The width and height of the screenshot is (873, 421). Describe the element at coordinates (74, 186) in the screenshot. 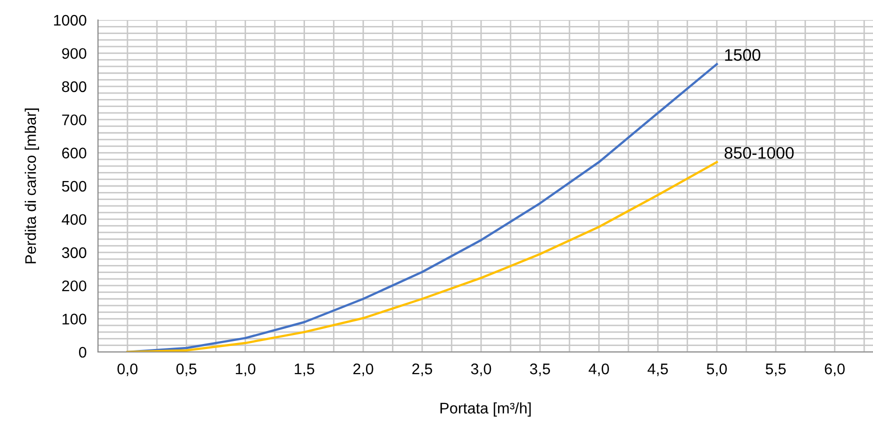

I see `y-tick-label: 500` at that location.